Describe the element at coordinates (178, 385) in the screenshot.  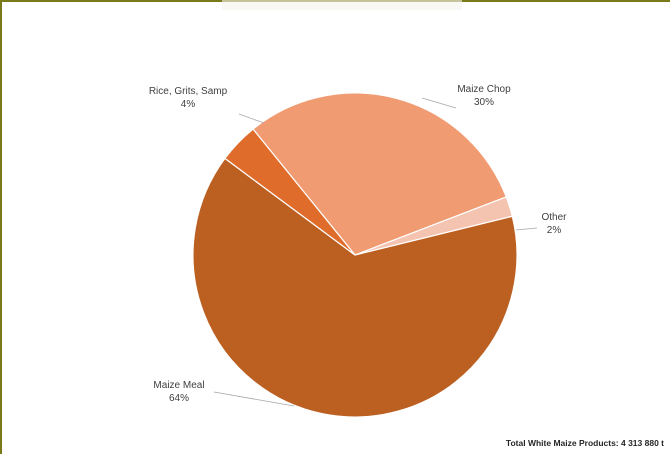
I see `slice-name-label: Maize Meal` at that location.